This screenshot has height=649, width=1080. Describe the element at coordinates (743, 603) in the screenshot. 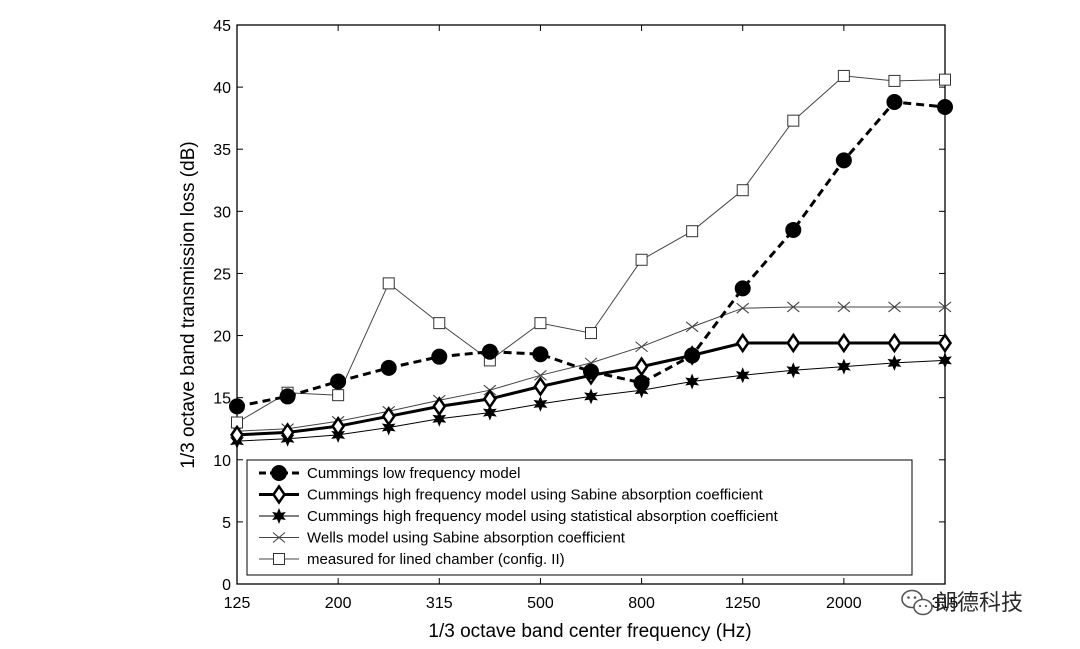

I see `x-tick-label: 1250` at that location.